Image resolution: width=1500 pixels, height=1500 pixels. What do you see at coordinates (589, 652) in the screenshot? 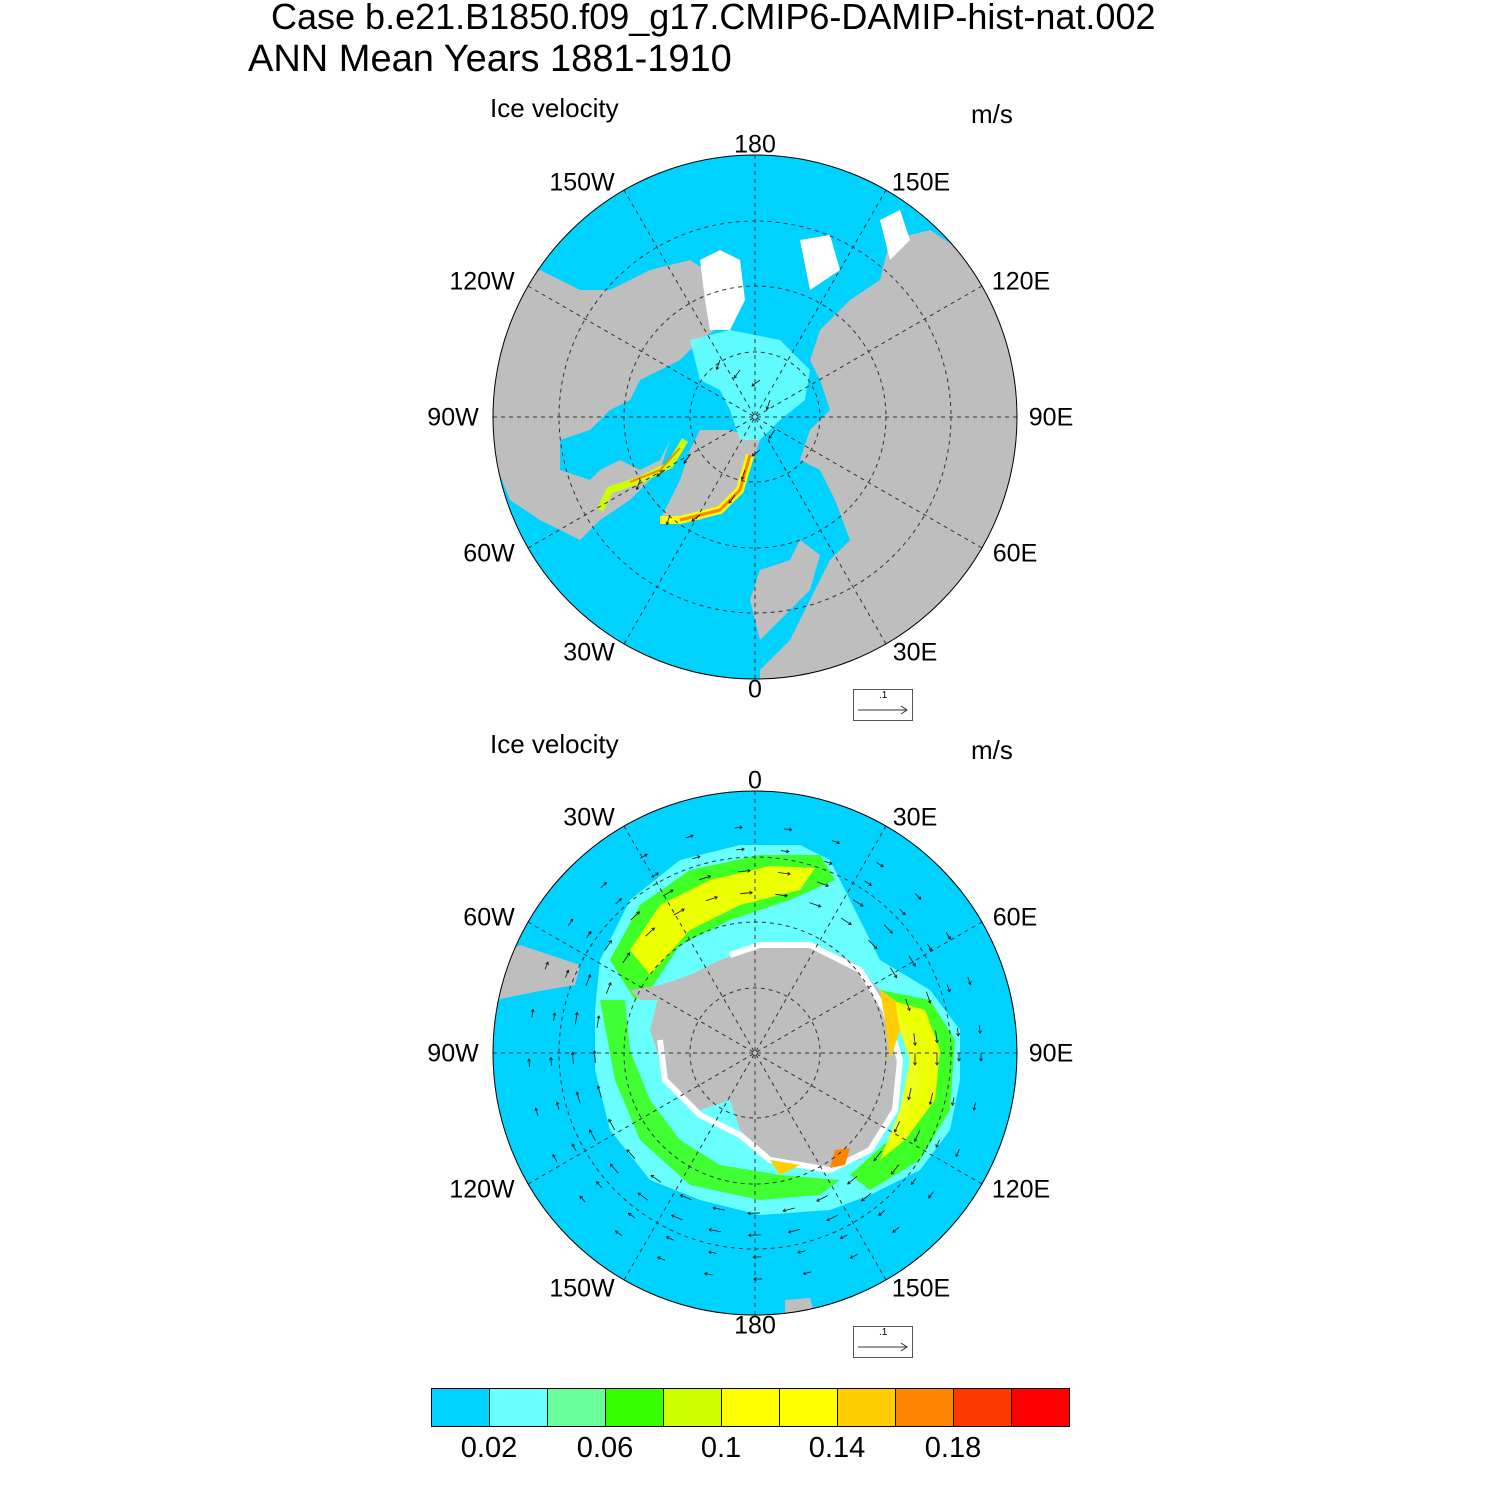
I see `north-lon-label-30w: 30W` at bounding box center [589, 652].